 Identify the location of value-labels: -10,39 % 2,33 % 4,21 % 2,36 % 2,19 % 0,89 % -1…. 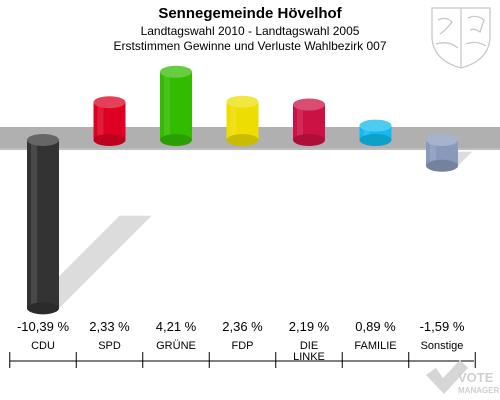
(241, 326).